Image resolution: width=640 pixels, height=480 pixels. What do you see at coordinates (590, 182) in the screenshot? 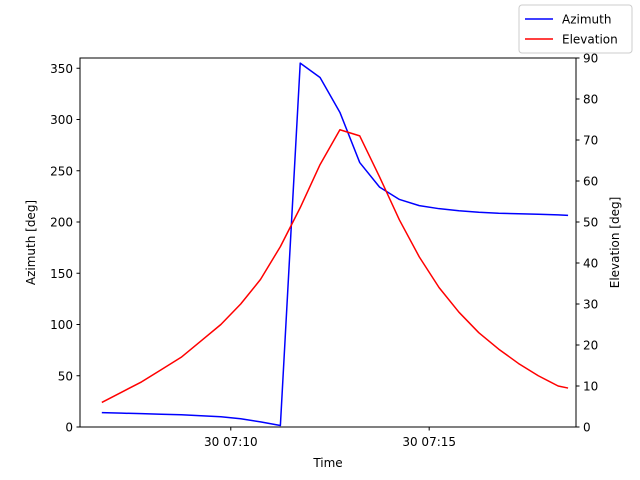
I see `right-tick-label: 60` at bounding box center [590, 182].